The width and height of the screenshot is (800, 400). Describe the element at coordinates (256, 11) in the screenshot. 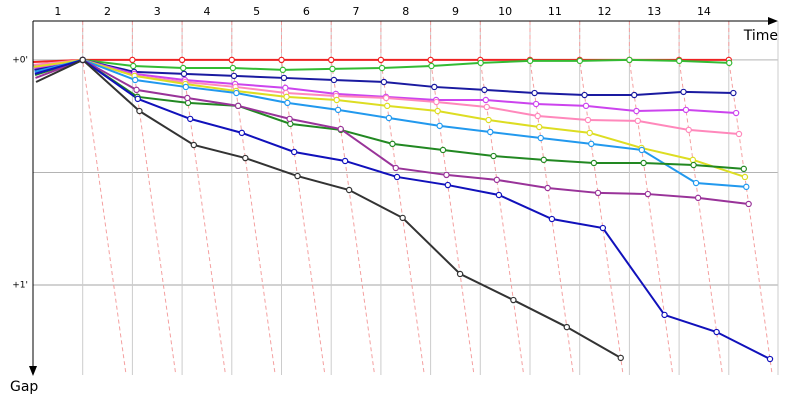

I see `x-tick-label: 5` at that location.